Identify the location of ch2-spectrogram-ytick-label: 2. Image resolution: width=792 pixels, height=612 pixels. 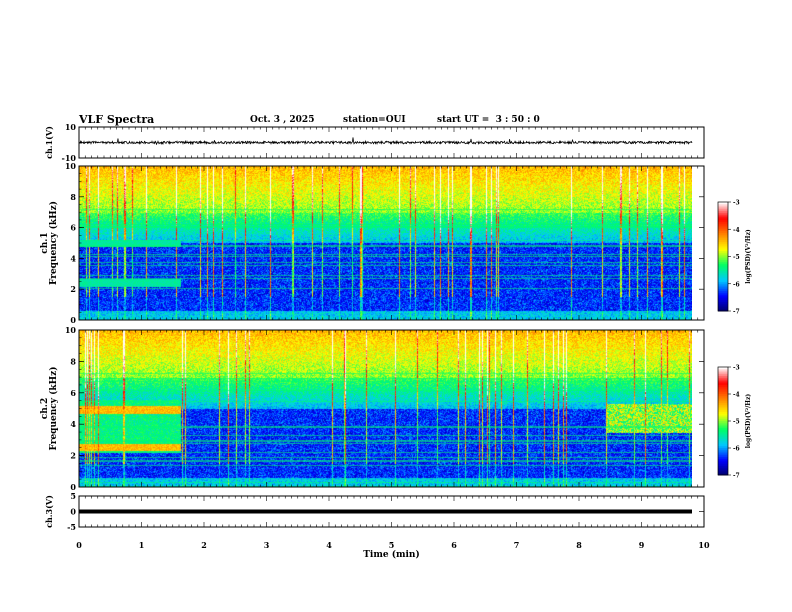
(73, 456).